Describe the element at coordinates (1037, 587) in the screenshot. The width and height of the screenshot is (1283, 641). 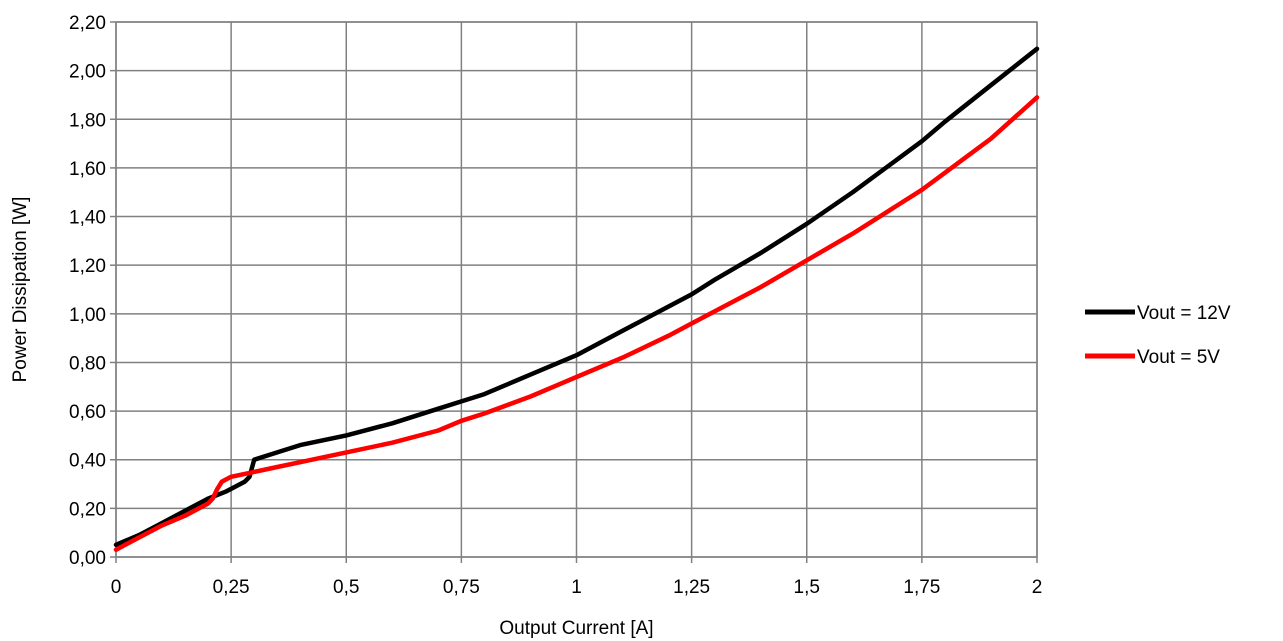
I see `x-tick-label: 2` at that location.